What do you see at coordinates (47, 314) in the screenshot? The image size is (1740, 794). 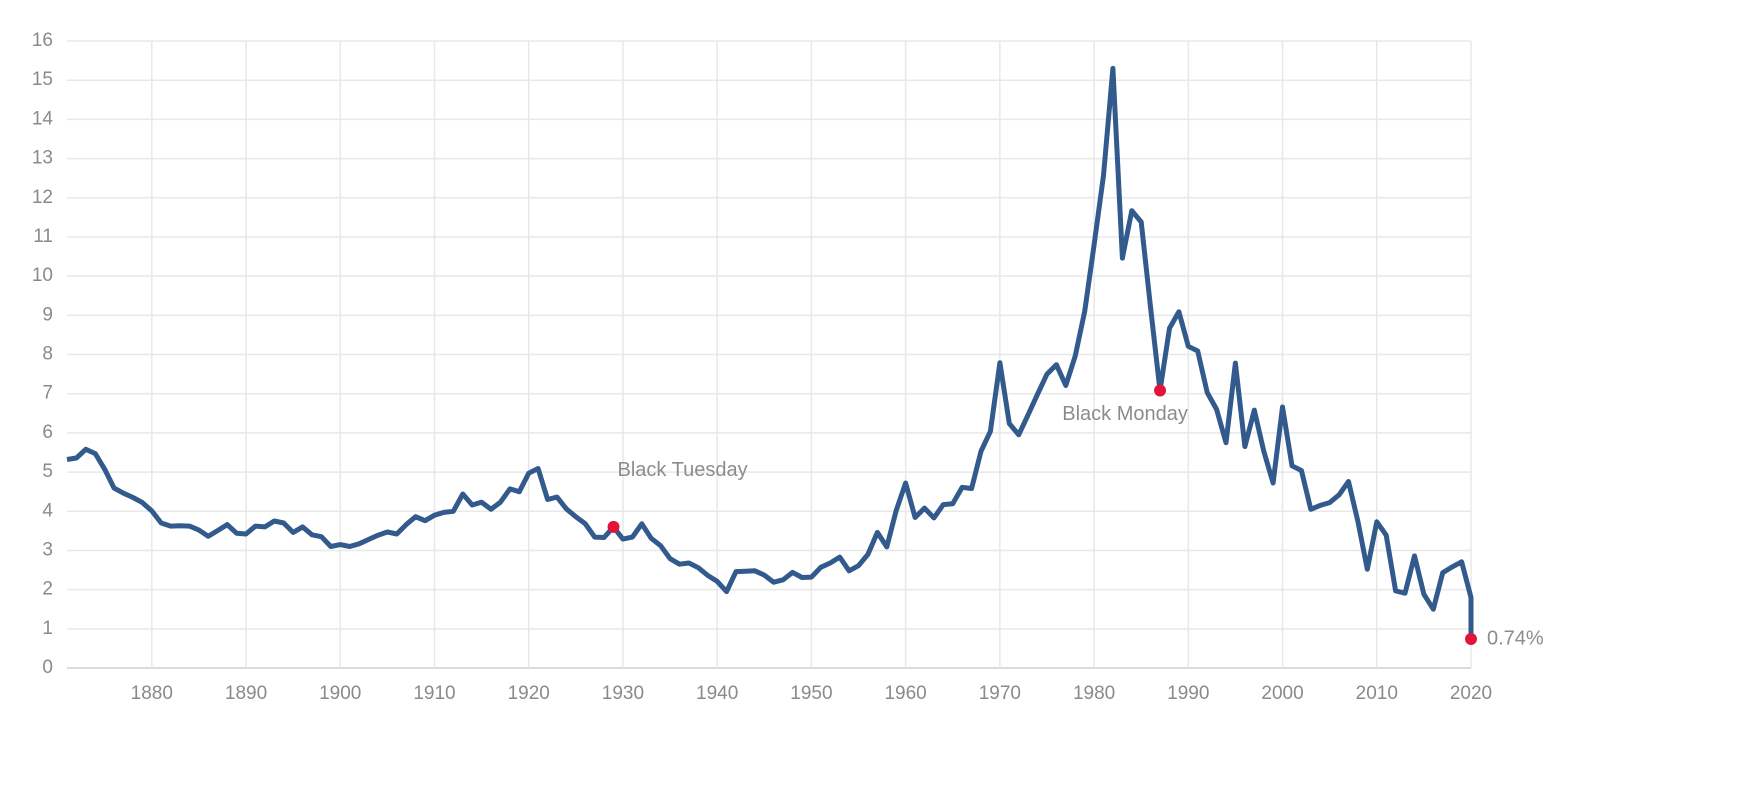 I see `y-tick-label: 9` at bounding box center [47, 314].